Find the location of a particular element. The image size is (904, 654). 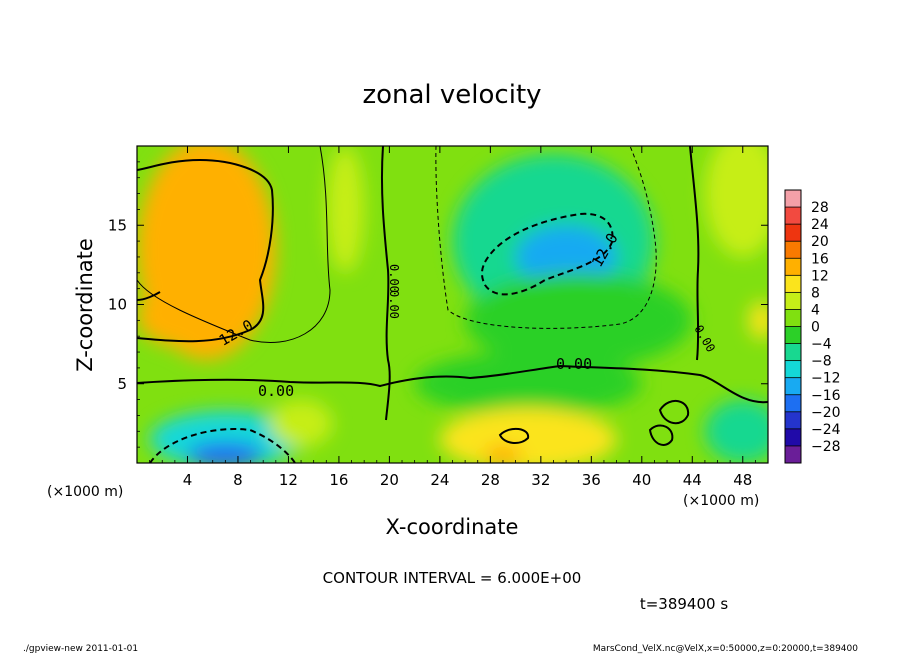

colorbar-label: 16 is located at coordinates (820, 259).